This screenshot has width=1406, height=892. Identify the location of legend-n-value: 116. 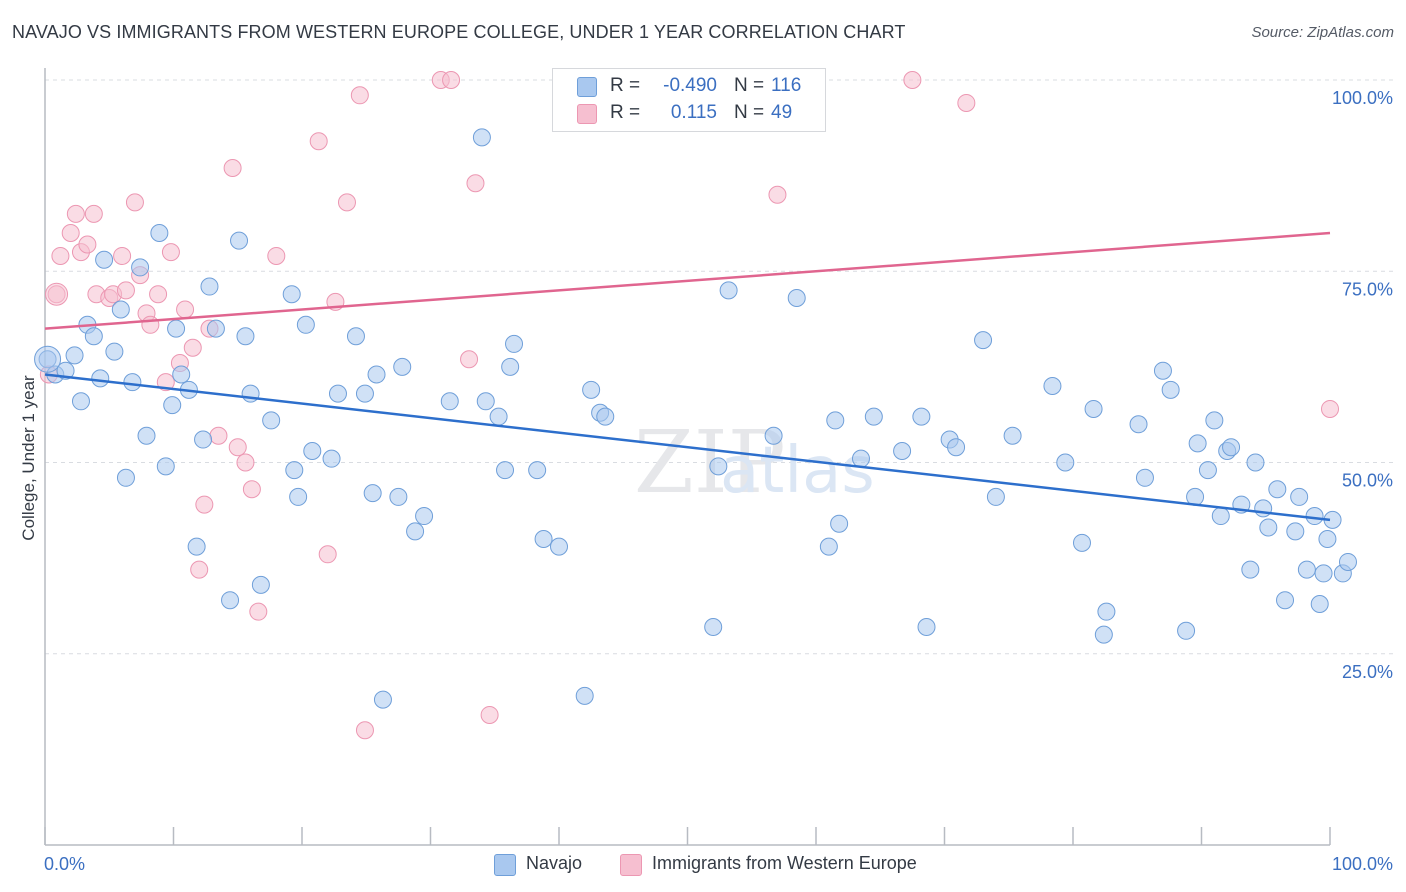
(786, 85).